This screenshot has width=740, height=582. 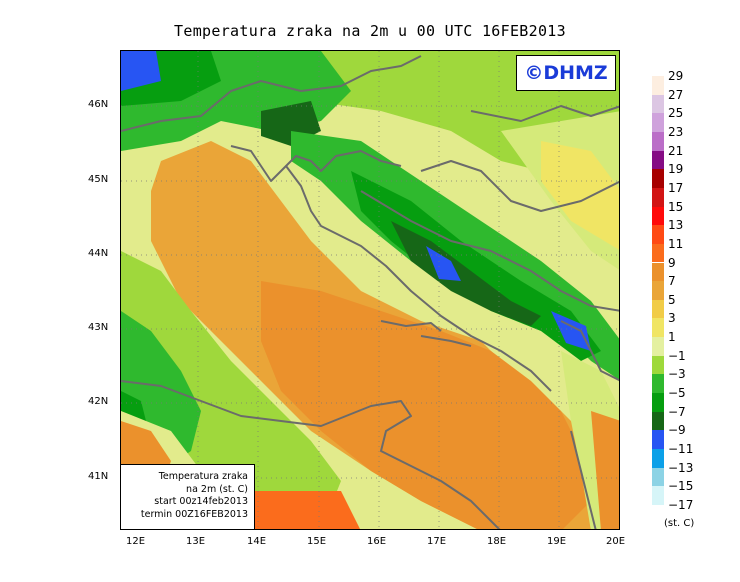 I want to click on legend-level-label: −9, so click(x=677, y=430).